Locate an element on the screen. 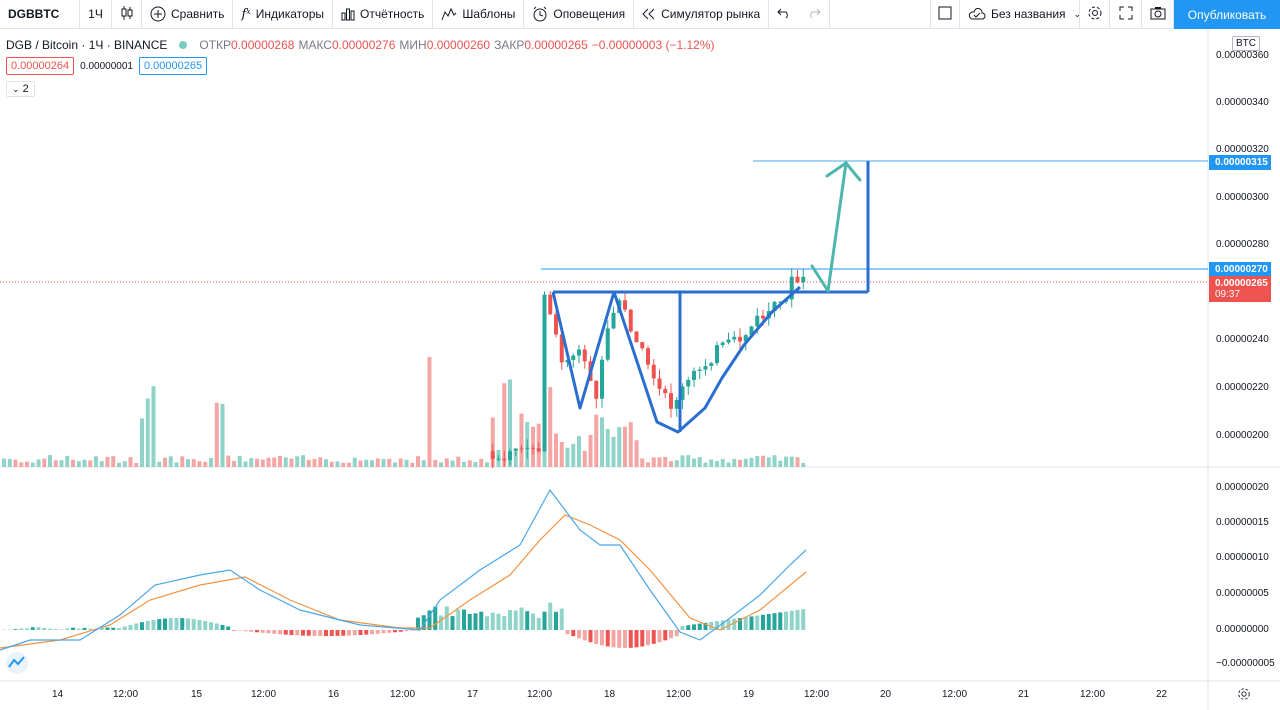 The image size is (1280, 710). chart-style-button is located at coordinates (127, 14).